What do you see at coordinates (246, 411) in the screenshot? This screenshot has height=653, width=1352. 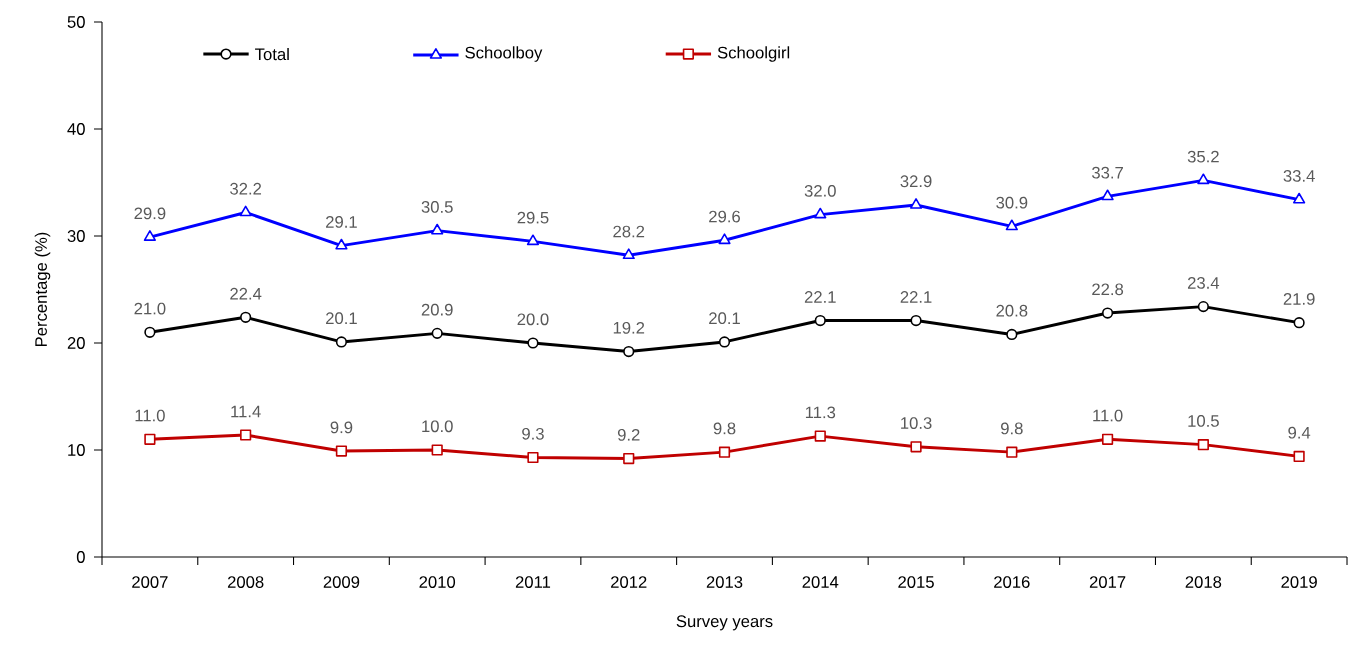 I see `data-label: 11.4` at bounding box center [246, 411].